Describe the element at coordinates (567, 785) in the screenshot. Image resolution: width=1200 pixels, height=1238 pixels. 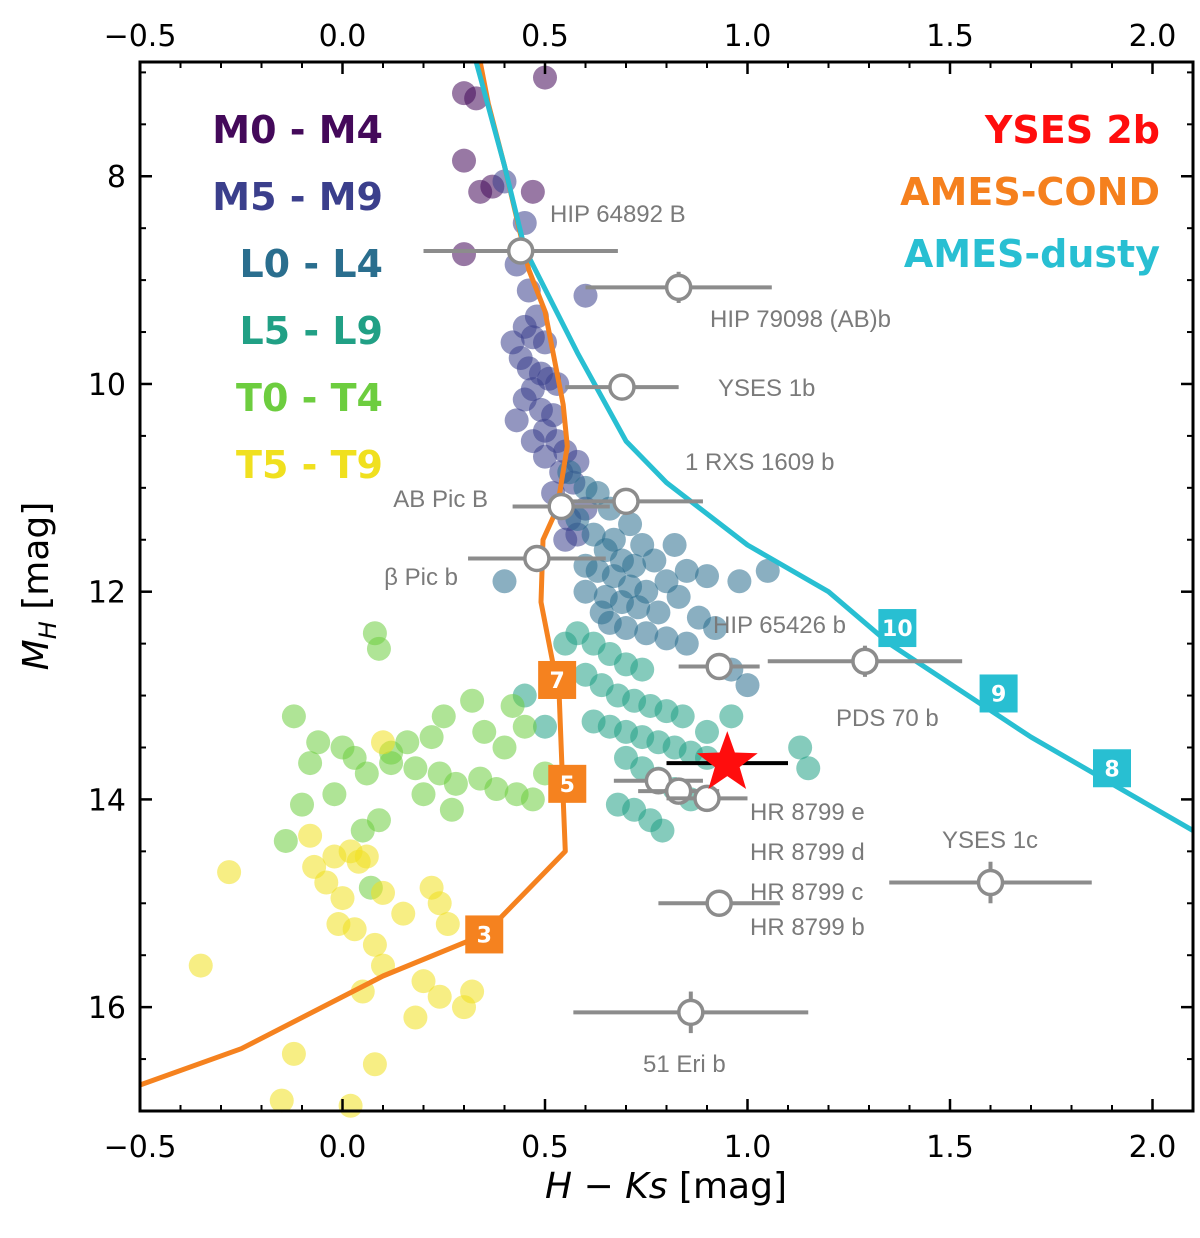
I see `mass-label-ames-cond-5: 5` at that location.